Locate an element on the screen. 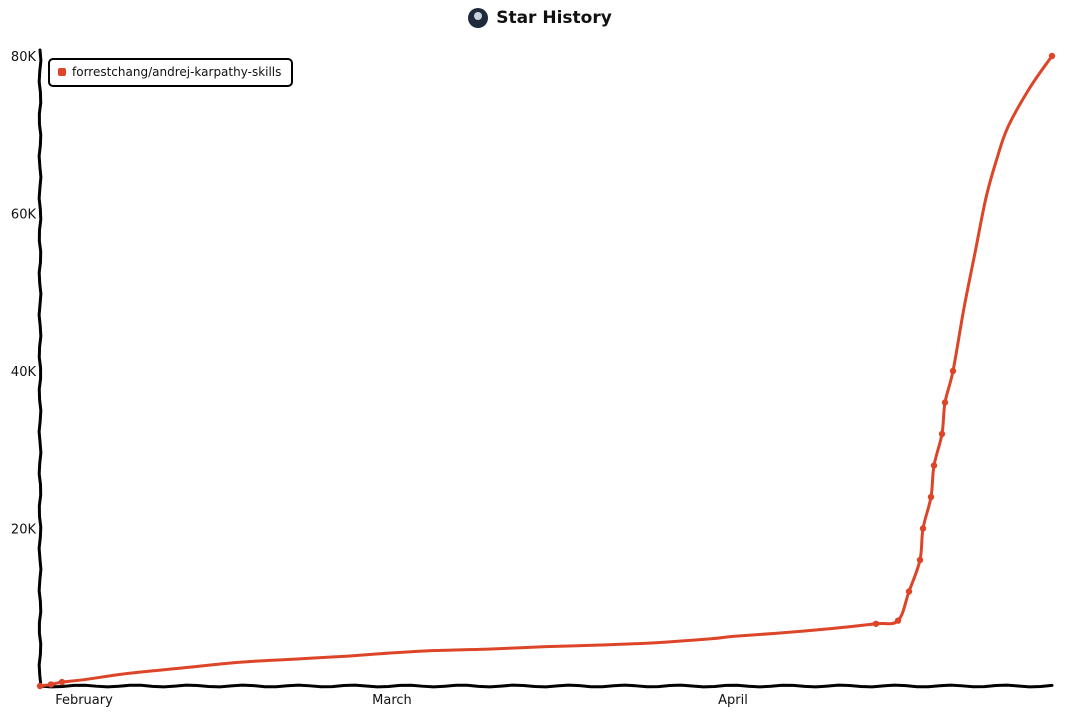 This screenshot has width=1080, height=712. x-tick-label: April is located at coordinates (733, 700).